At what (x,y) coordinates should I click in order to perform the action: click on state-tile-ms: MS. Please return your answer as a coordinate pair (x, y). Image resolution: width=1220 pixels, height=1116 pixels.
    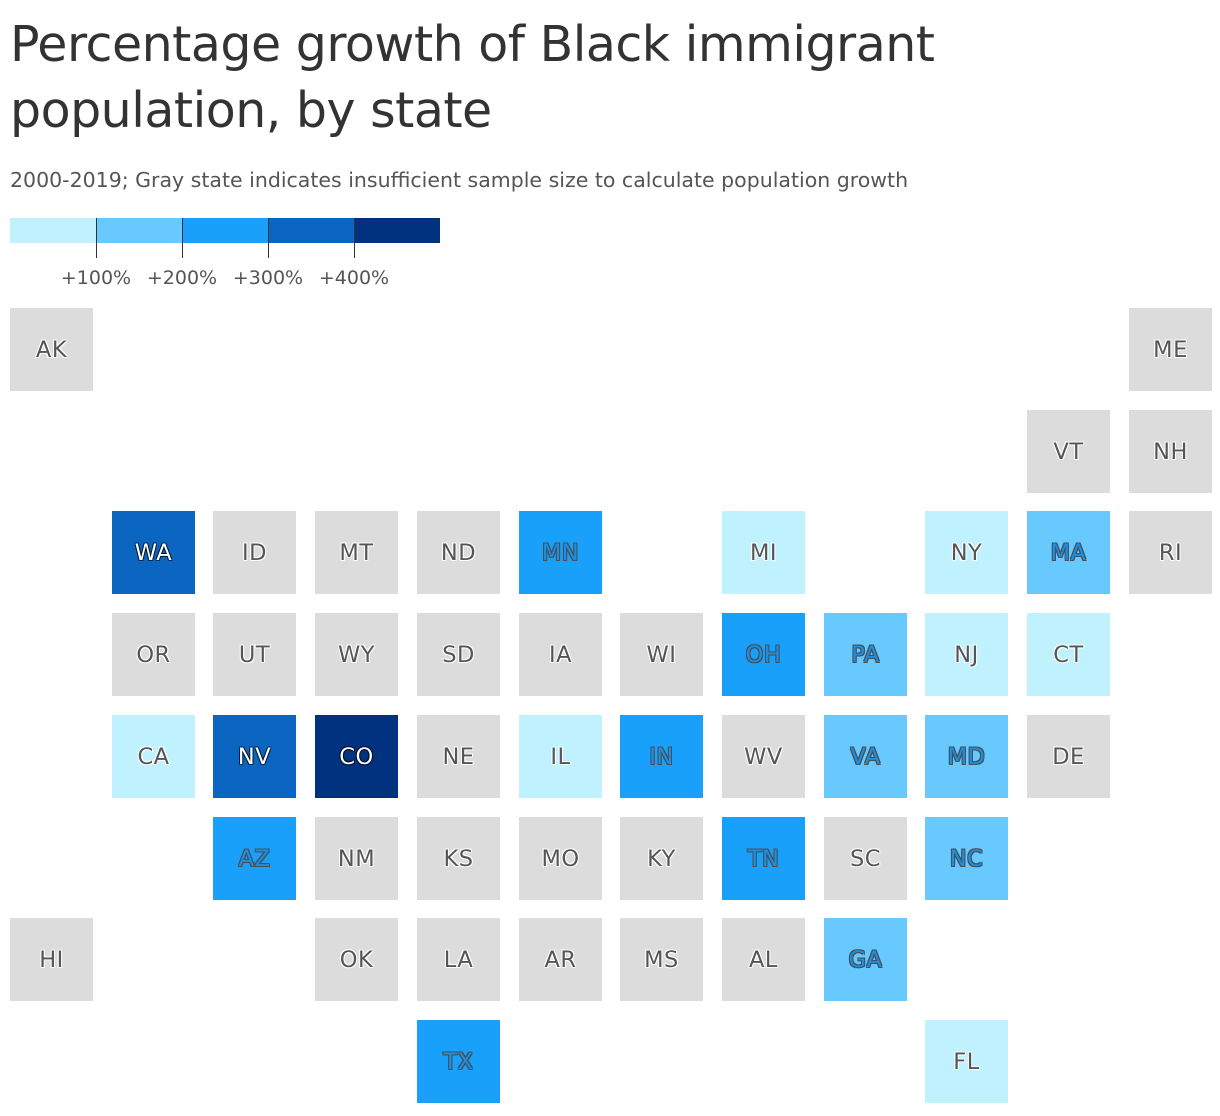
    Looking at the image, I should click on (661, 959).